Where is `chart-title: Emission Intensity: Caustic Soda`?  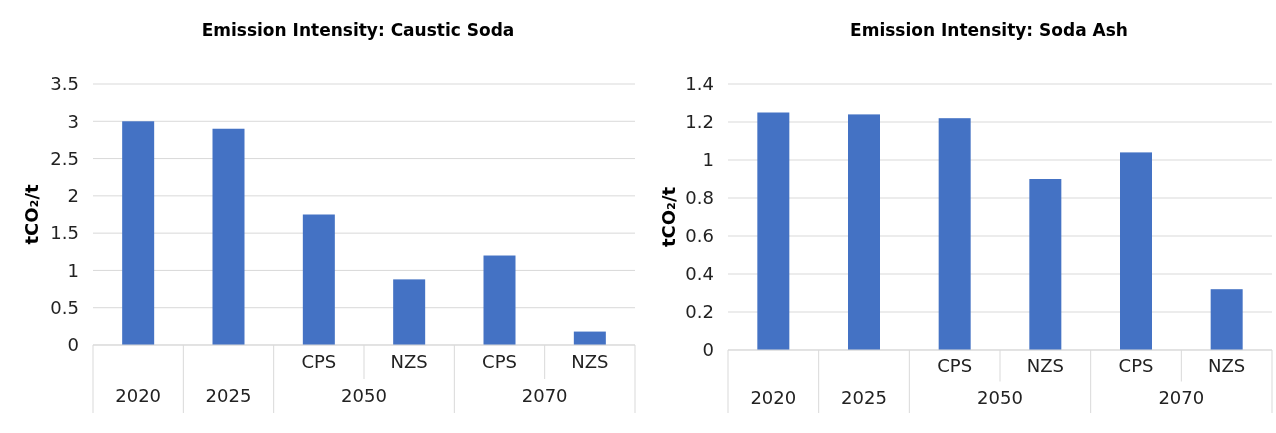
chart-title: Emission Intensity: Caustic Soda is located at coordinates (358, 30).